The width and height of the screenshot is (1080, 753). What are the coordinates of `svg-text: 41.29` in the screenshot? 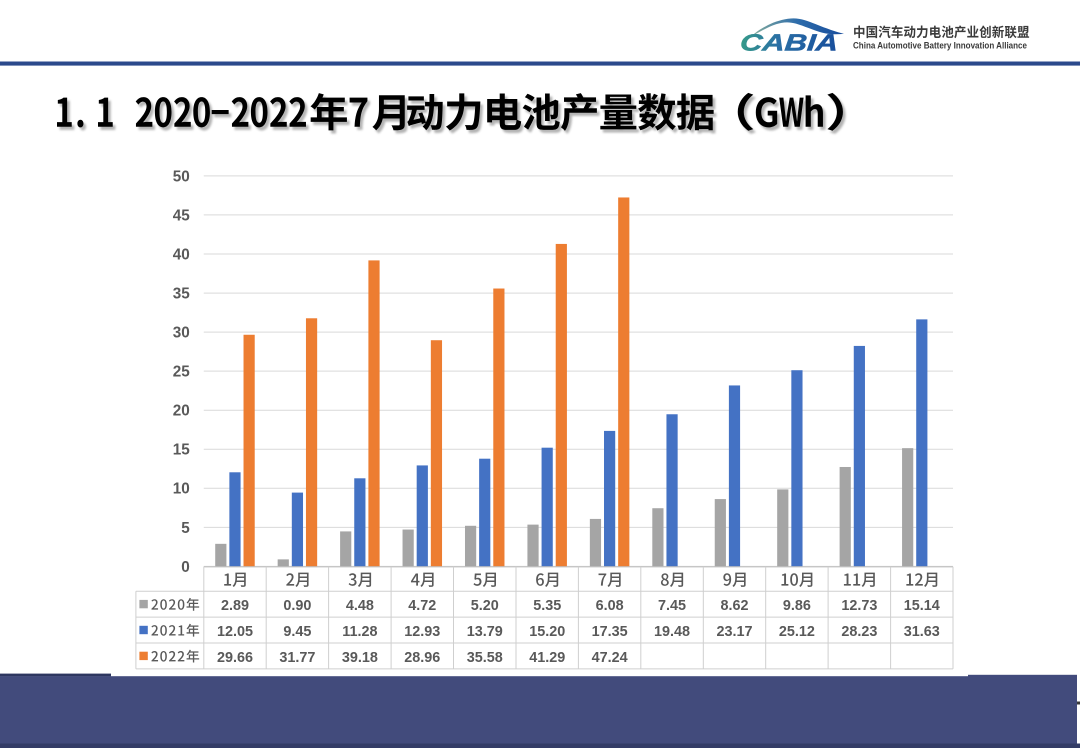 It's located at (547, 658).